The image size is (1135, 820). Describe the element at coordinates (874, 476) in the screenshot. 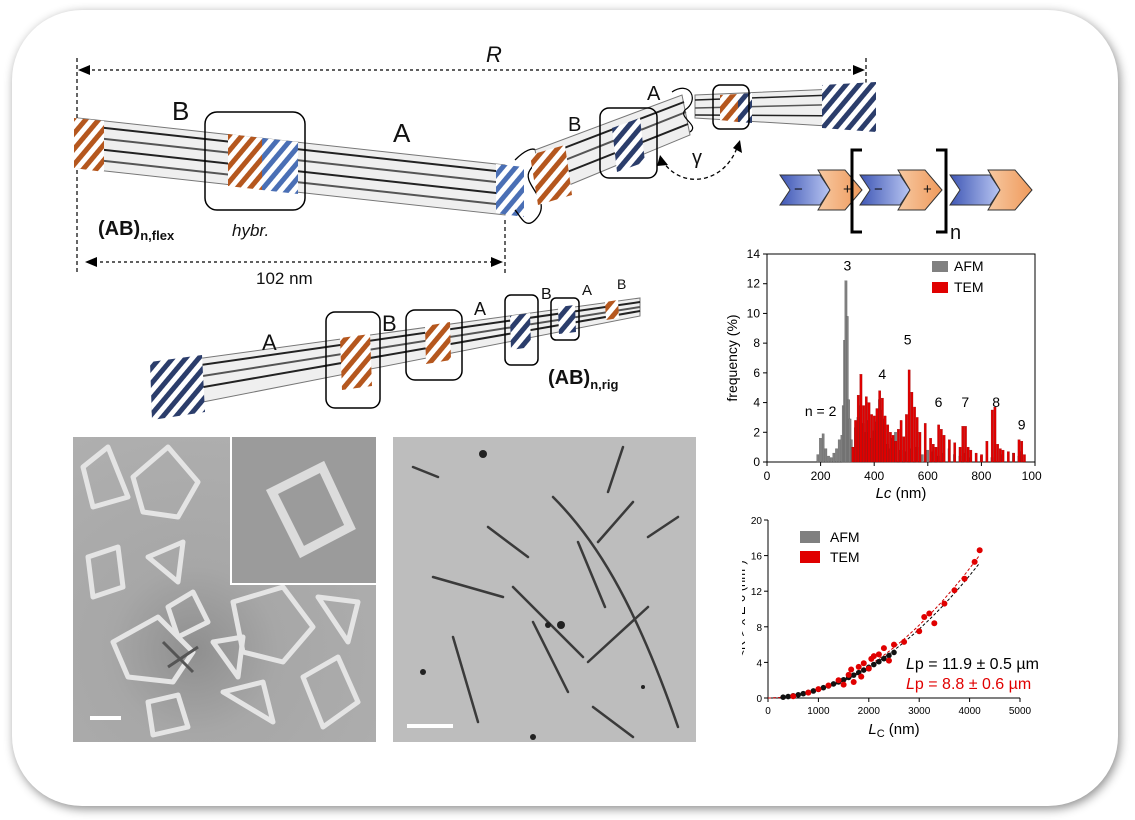

I see `x-tick-label: 400` at that location.